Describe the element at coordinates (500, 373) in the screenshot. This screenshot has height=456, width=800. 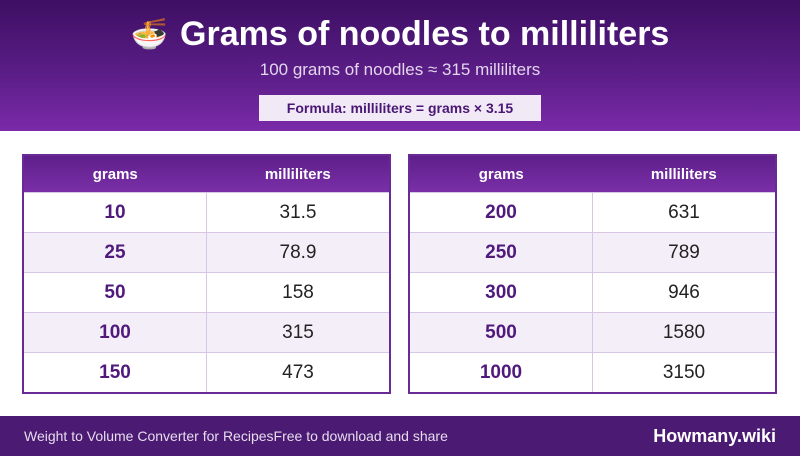
I see `grams-cell: 1000` at that location.